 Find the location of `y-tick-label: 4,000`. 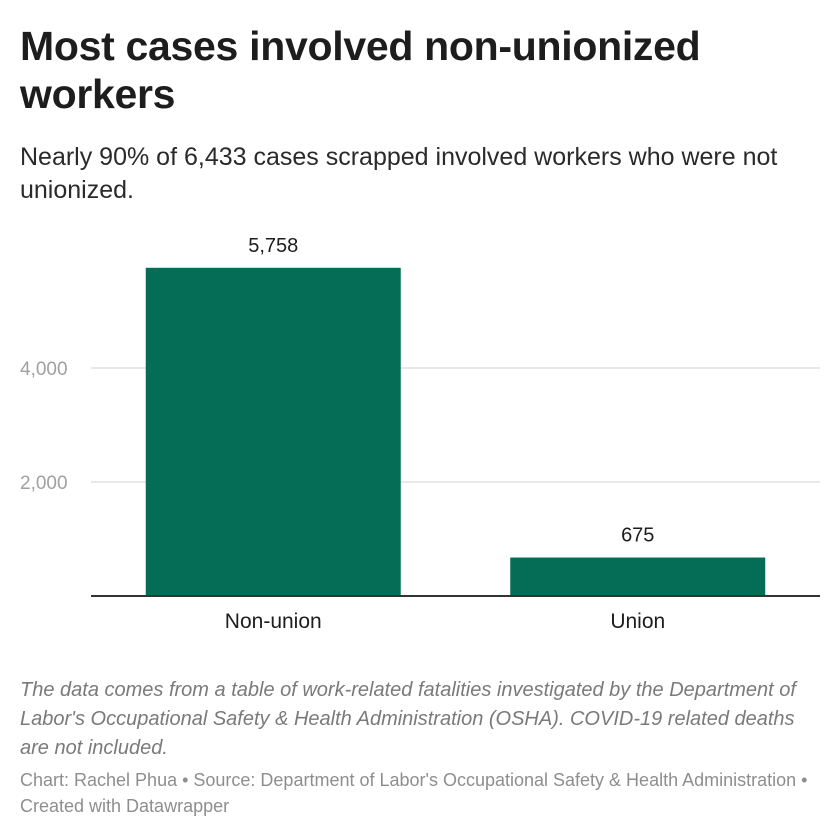

y-tick-label: 4,000 is located at coordinates (44, 369).